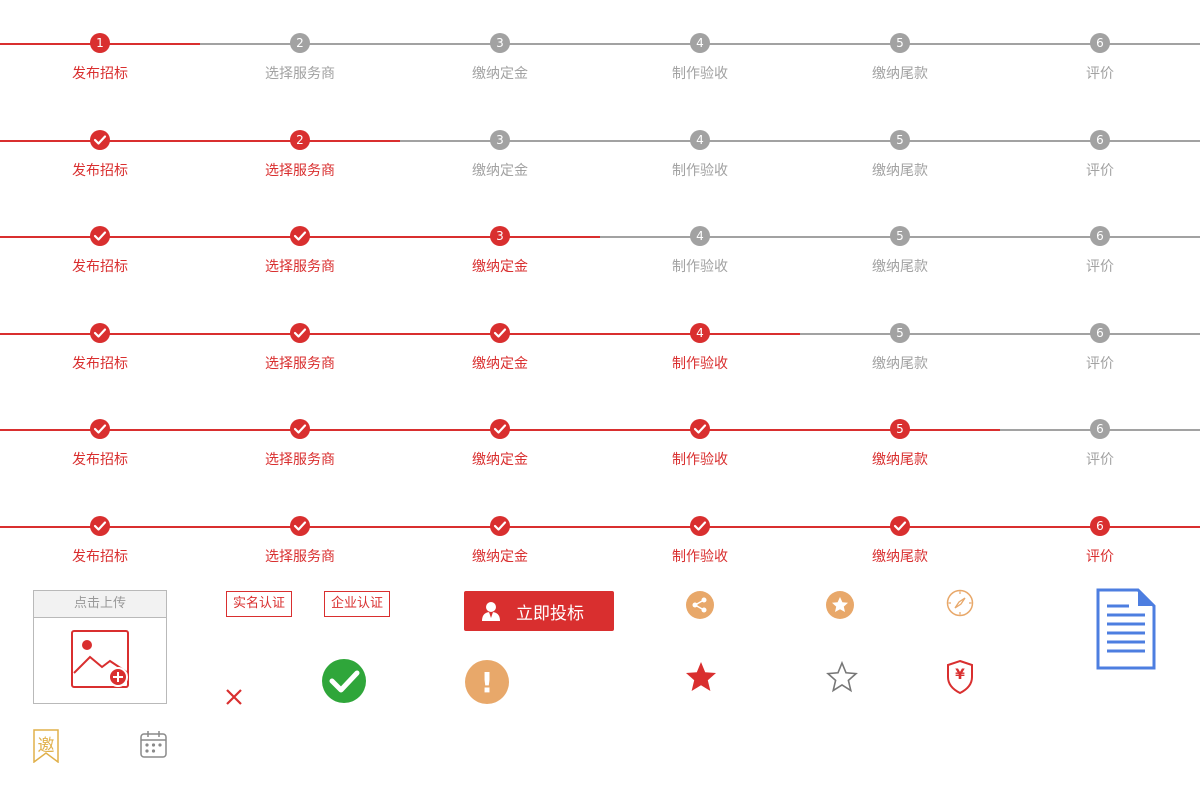 The width and height of the screenshot is (1200, 800). What do you see at coordinates (1126, 629) in the screenshot?
I see `document-icon` at bounding box center [1126, 629].